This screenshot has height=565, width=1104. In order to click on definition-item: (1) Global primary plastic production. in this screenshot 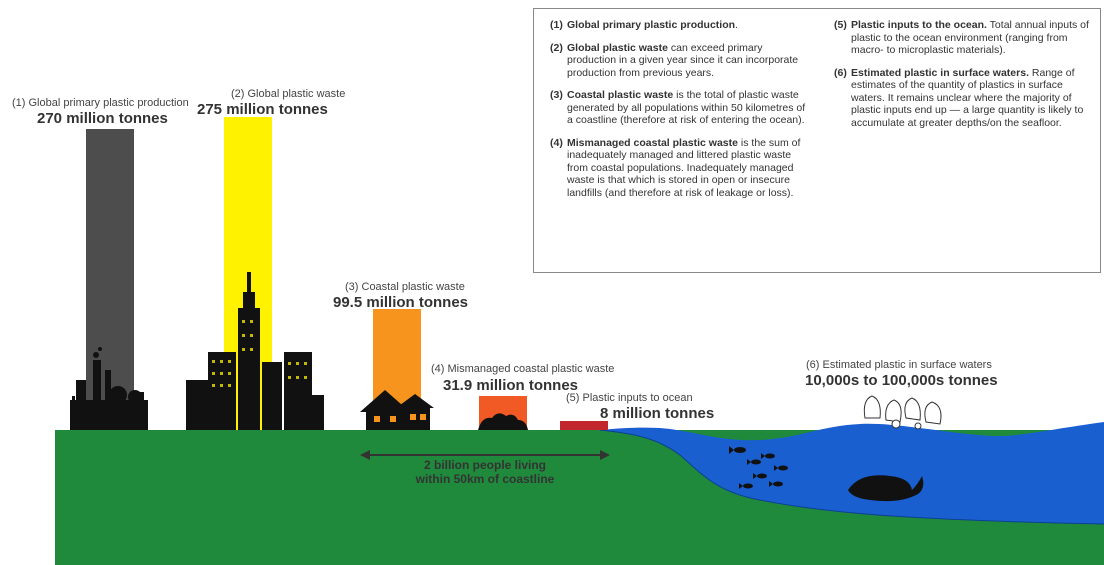, I will do `click(679, 25)`.